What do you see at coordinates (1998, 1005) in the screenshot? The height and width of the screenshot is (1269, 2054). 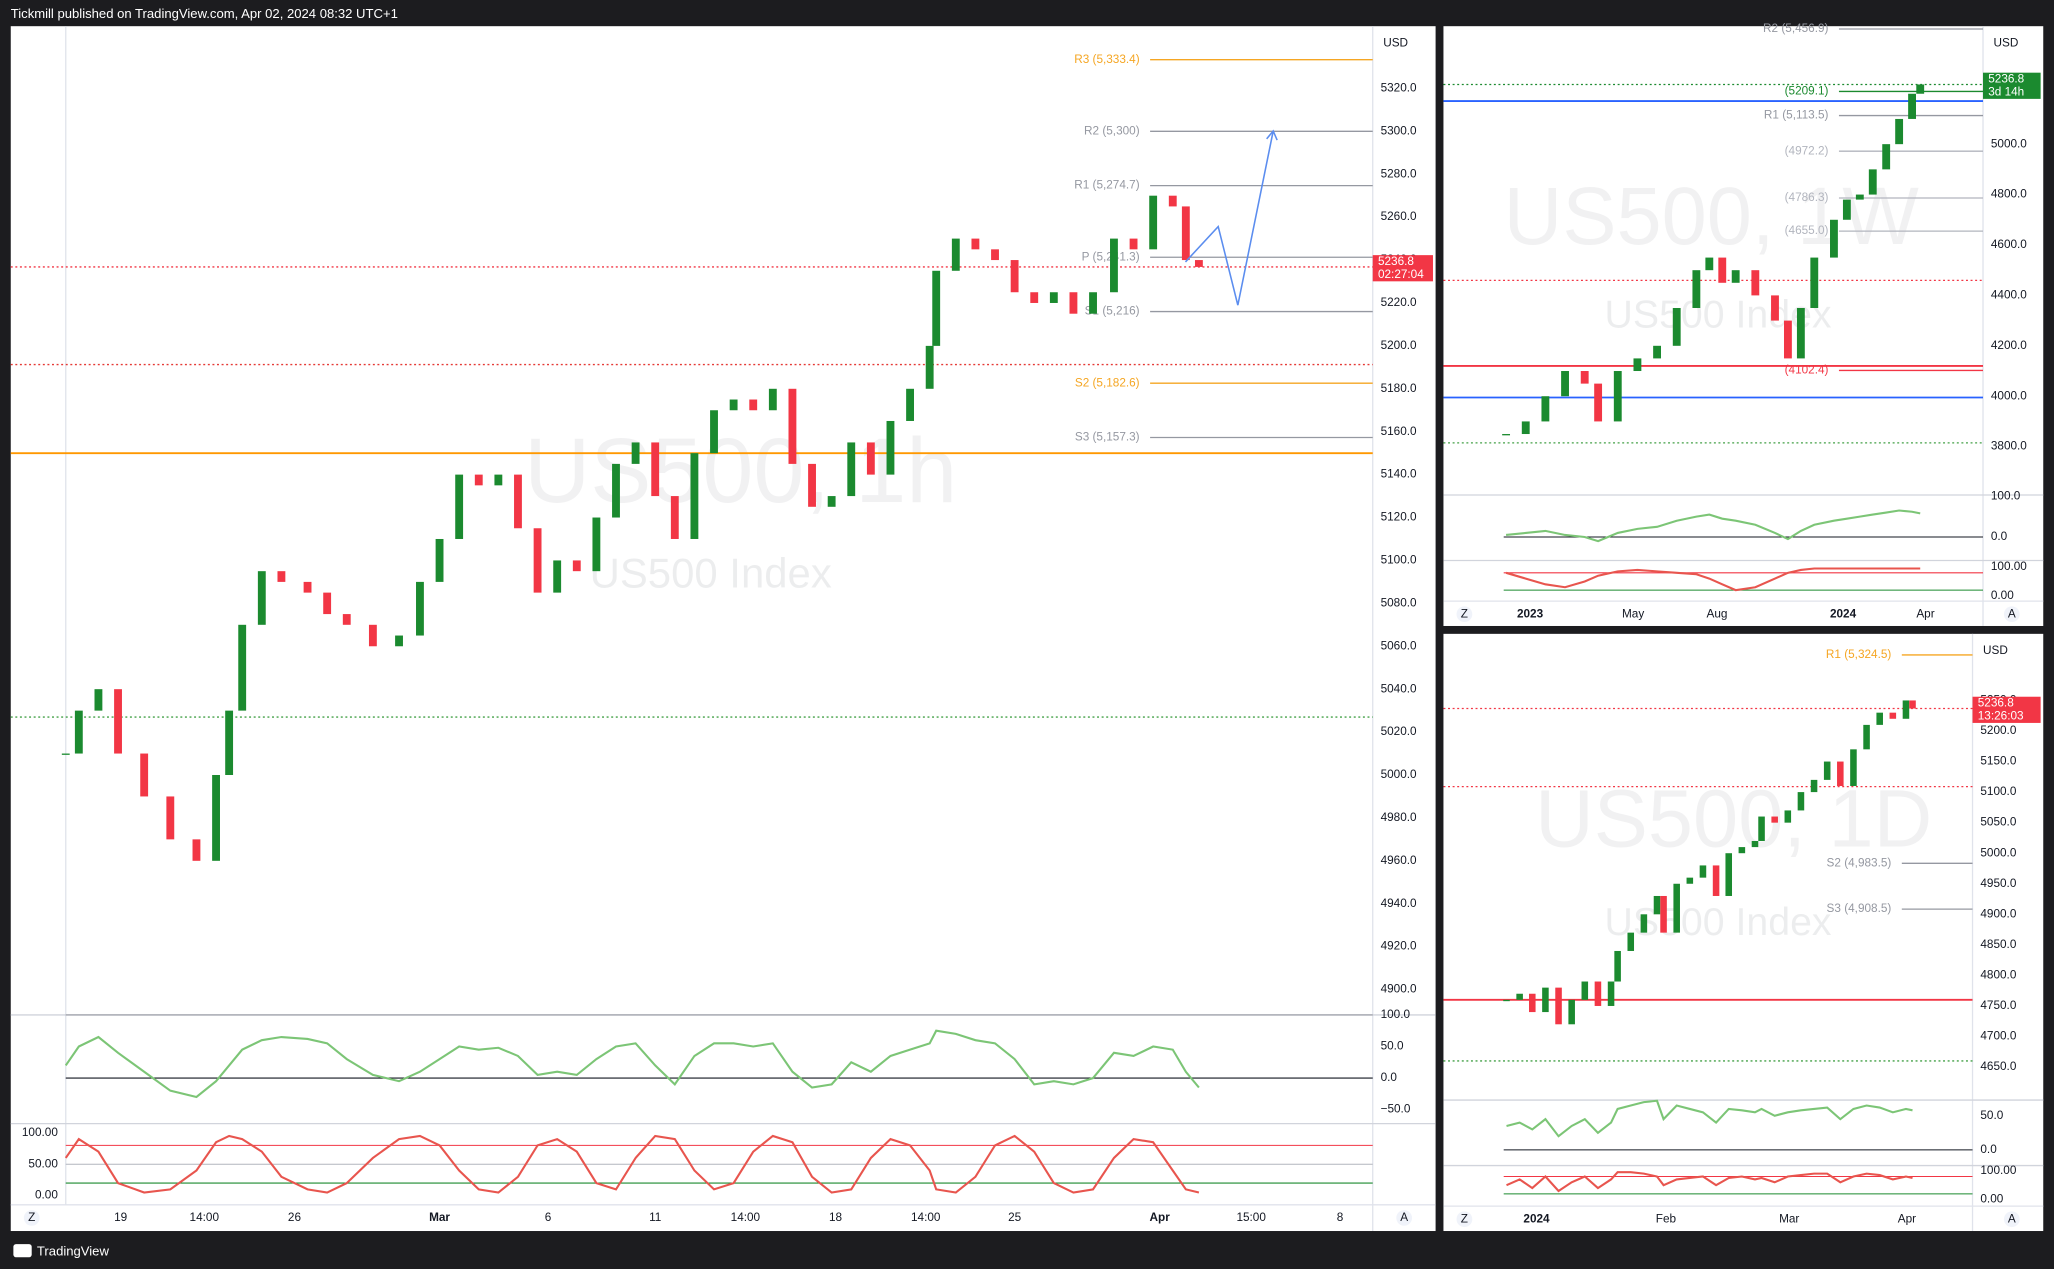 I see `y-tick-label: 4750.0` at bounding box center [1998, 1005].